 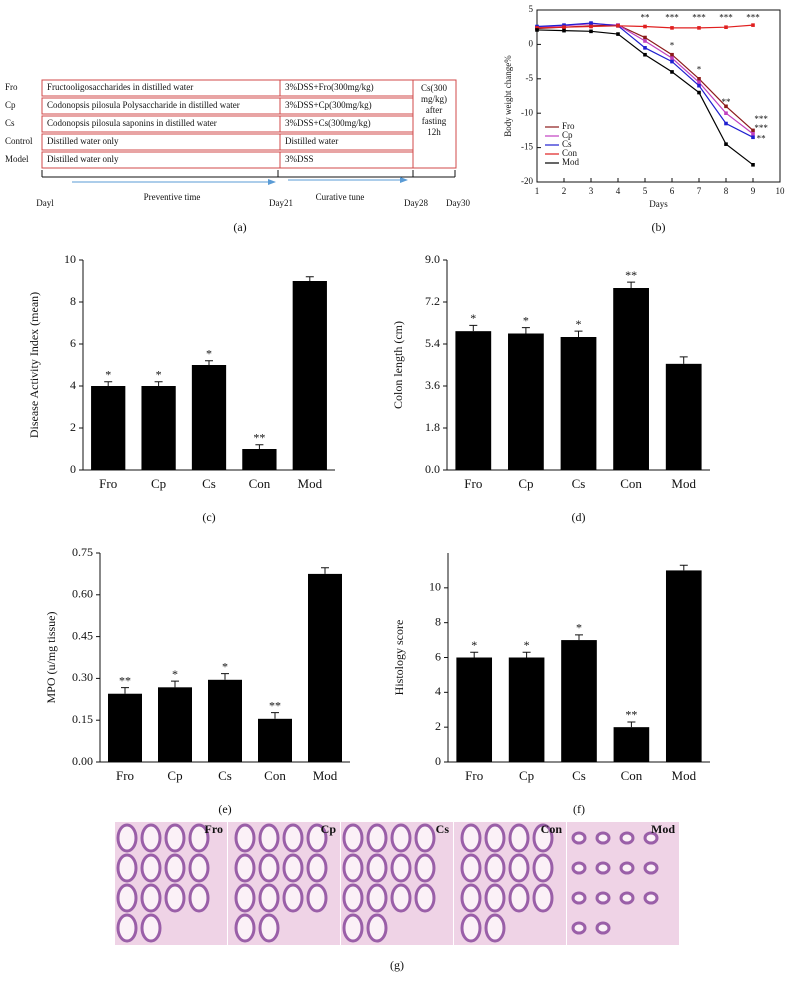 What do you see at coordinates (83, 159) in the screenshot?
I see `preventive-text: Distilled water only` at bounding box center [83, 159].